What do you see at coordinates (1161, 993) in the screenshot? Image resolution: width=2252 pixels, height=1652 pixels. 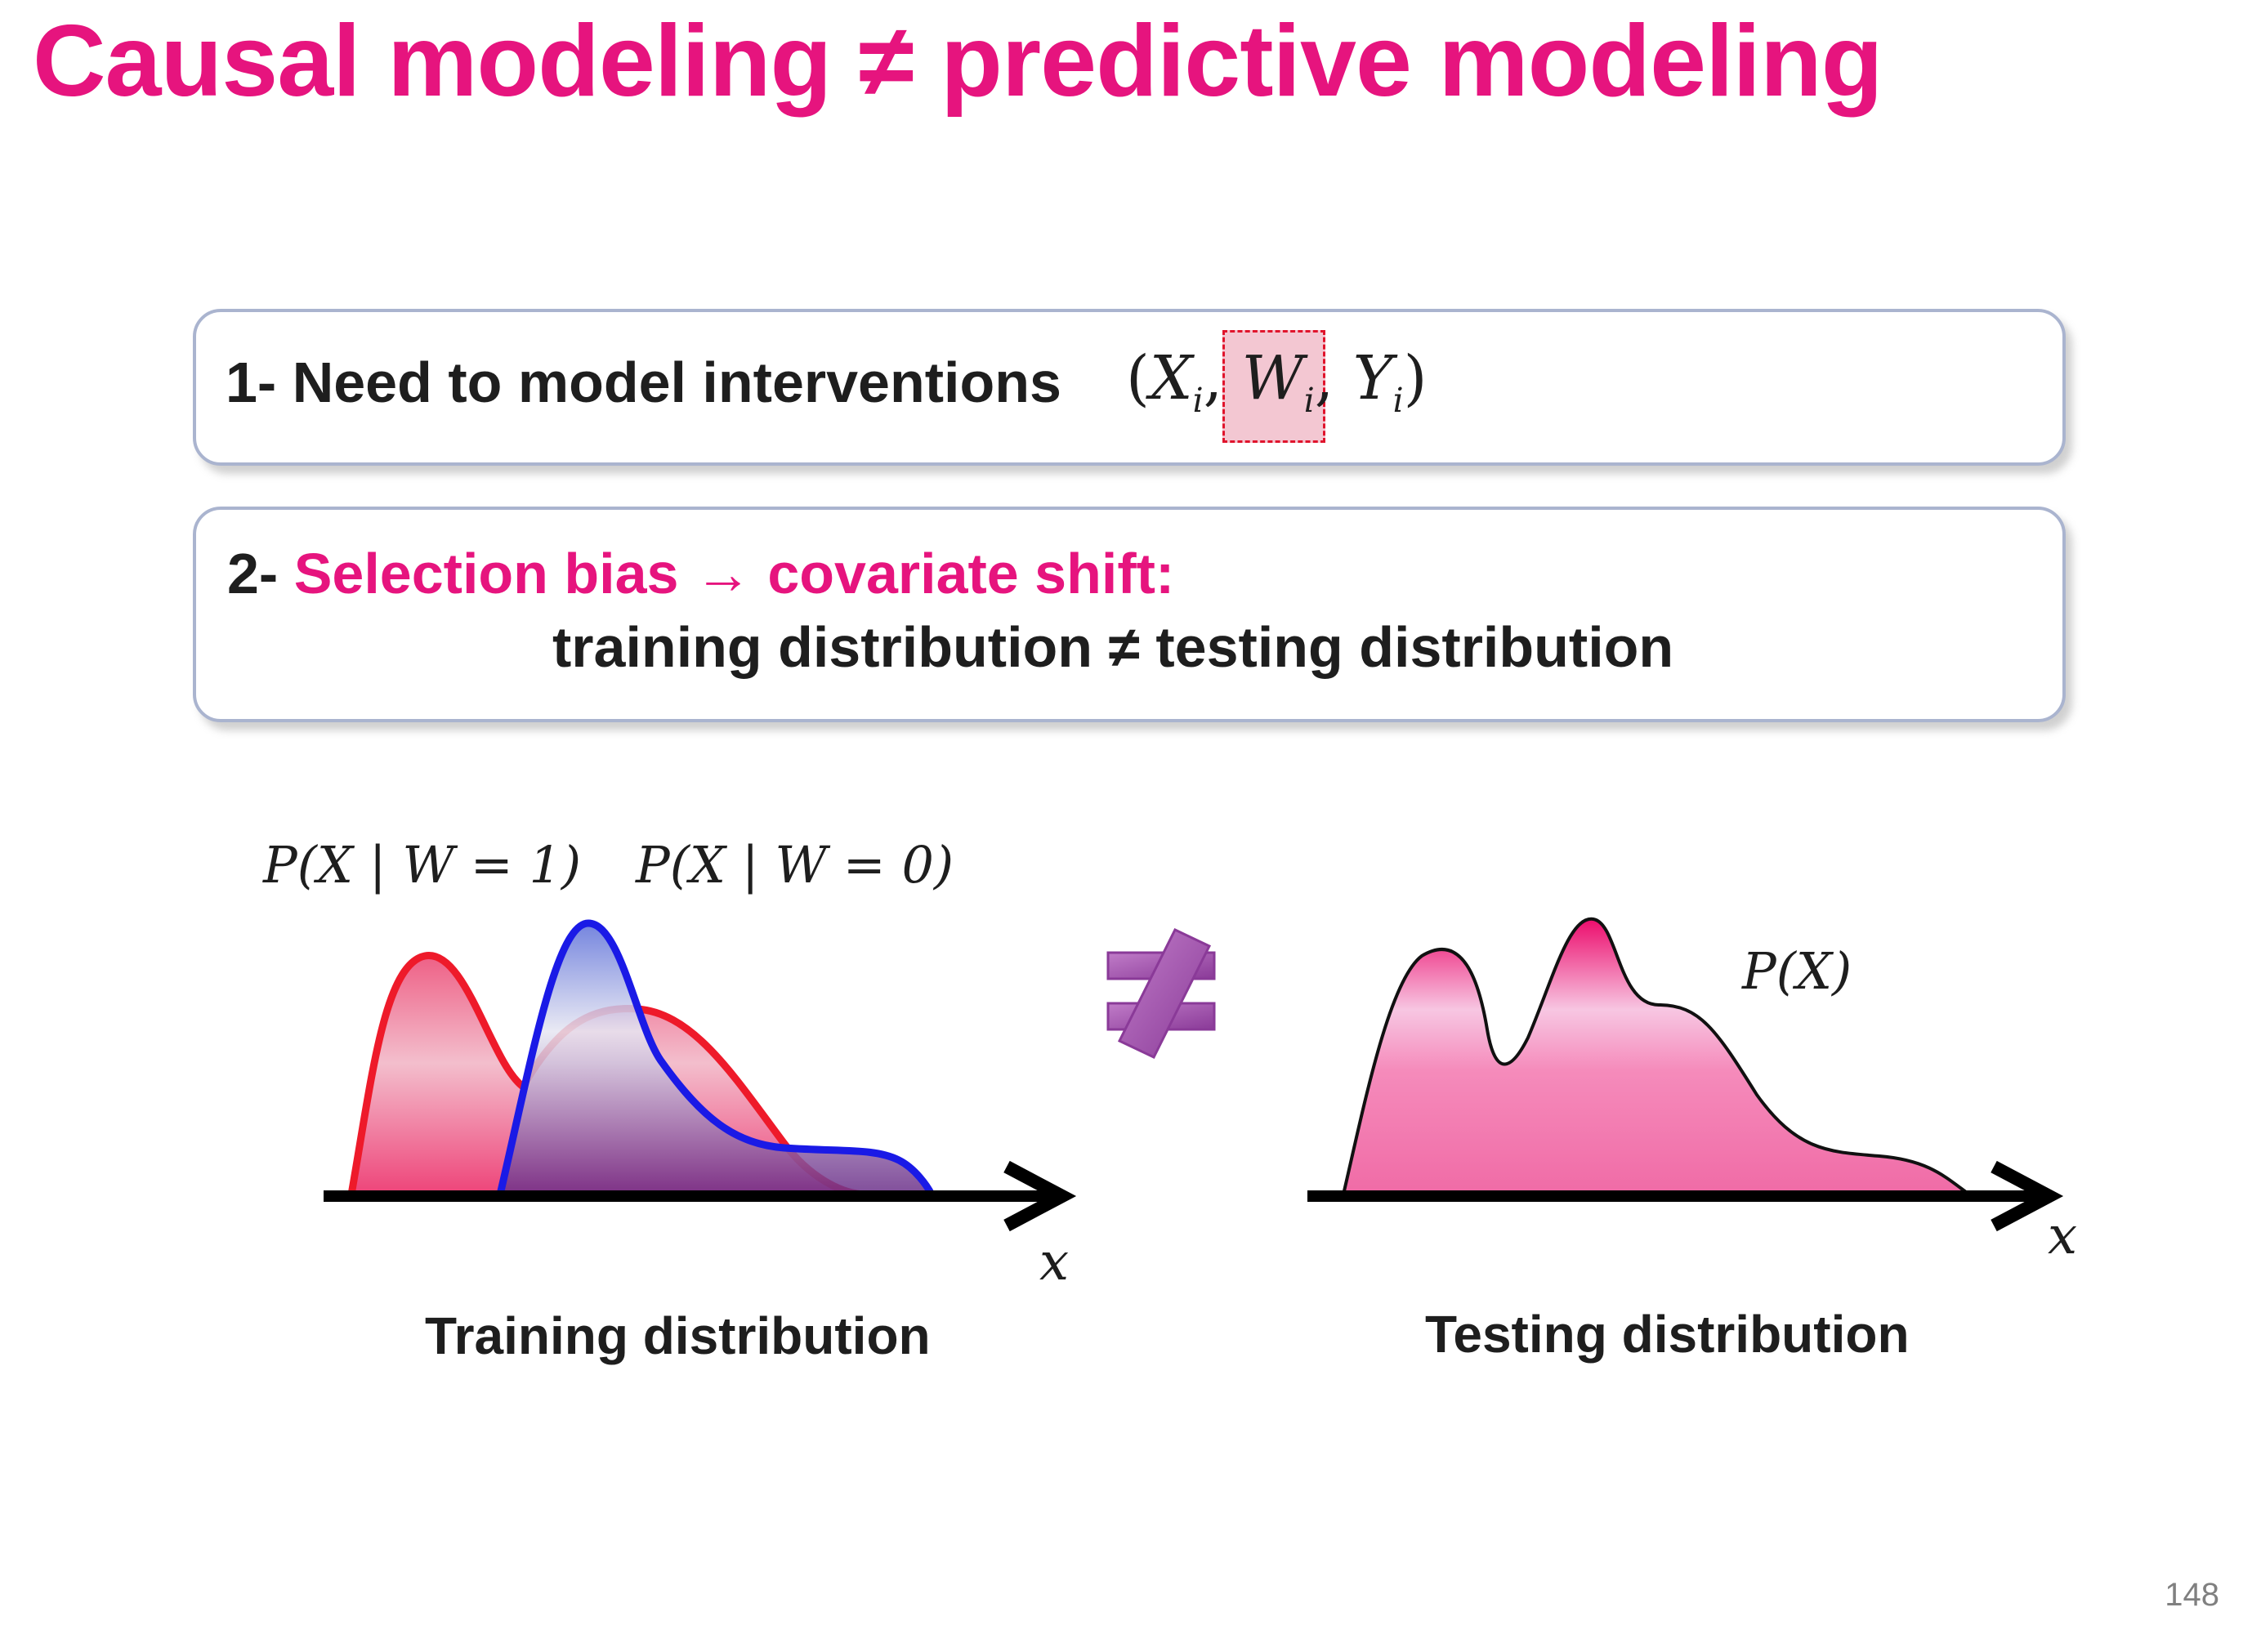 I see `not-equal-icon` at bounding box center [1161, 993].